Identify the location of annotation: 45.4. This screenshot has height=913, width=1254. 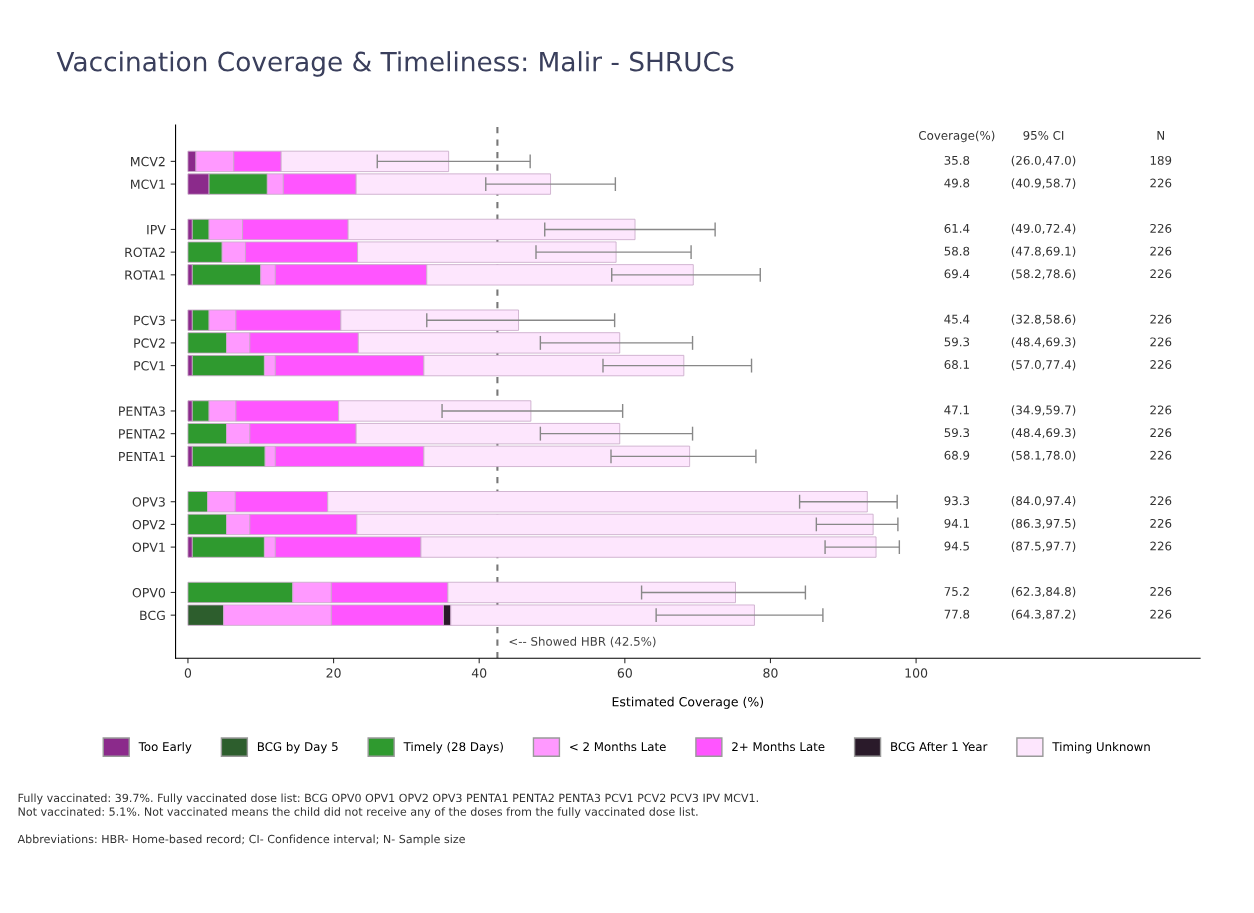
(957, 319).